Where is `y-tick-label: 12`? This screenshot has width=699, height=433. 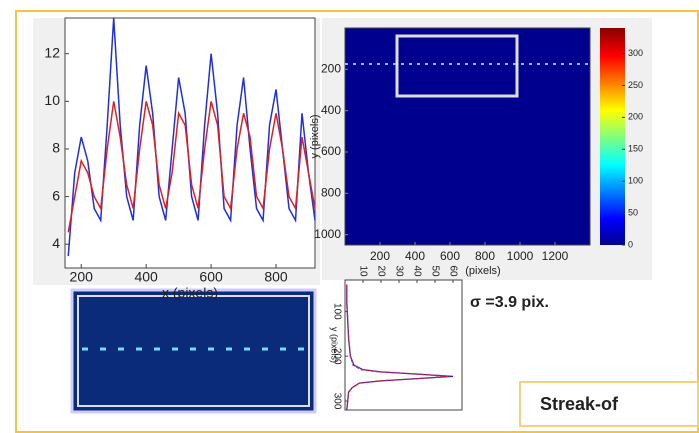
y-tick-label: 12 is located at coordinates (52, 52).